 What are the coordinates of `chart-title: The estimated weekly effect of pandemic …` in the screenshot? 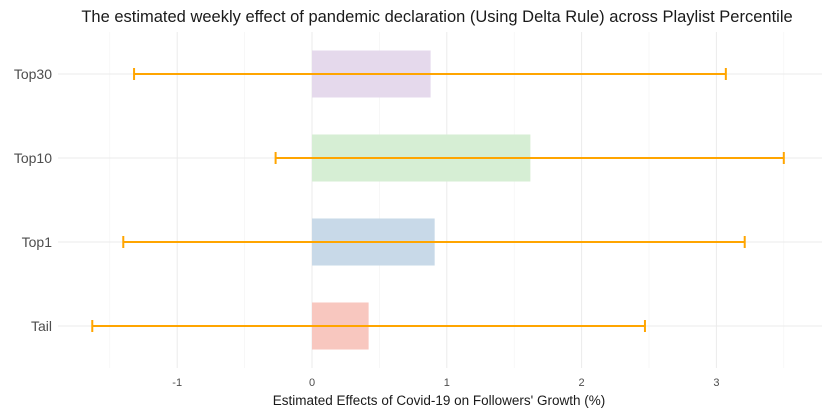 It's located at (436, 17).